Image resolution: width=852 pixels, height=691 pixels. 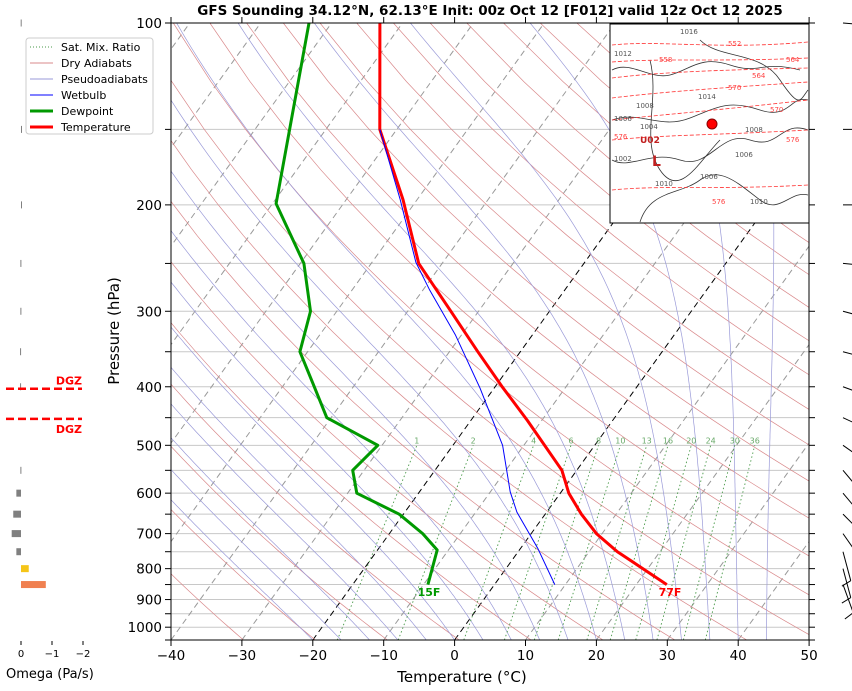 I want to click on x-tick-label: −10, so click(x=383, y=656).